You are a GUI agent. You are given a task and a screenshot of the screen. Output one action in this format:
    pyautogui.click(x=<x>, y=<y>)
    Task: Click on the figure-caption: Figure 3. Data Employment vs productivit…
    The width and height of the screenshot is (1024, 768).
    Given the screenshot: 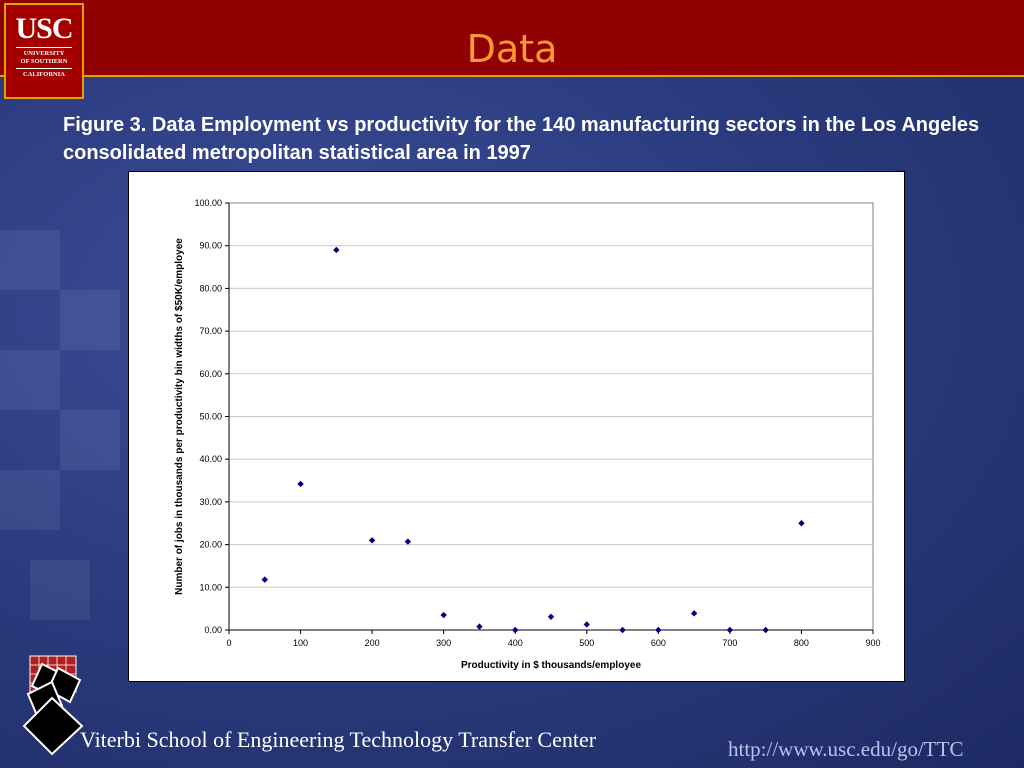 What is the action you would take?
    pyautogui.click(x=521, y=139)
    